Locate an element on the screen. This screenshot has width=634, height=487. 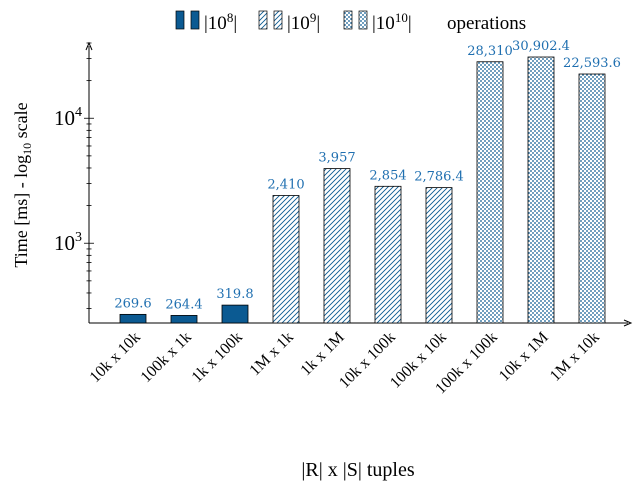
bar-100k-x-1k is located at coordinates (184, 319).